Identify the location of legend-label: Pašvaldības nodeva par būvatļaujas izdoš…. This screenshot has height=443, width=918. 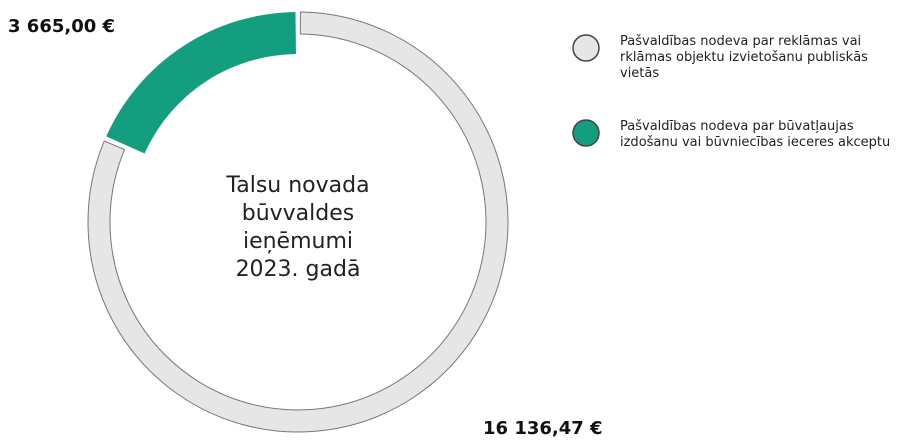
(755, 134).